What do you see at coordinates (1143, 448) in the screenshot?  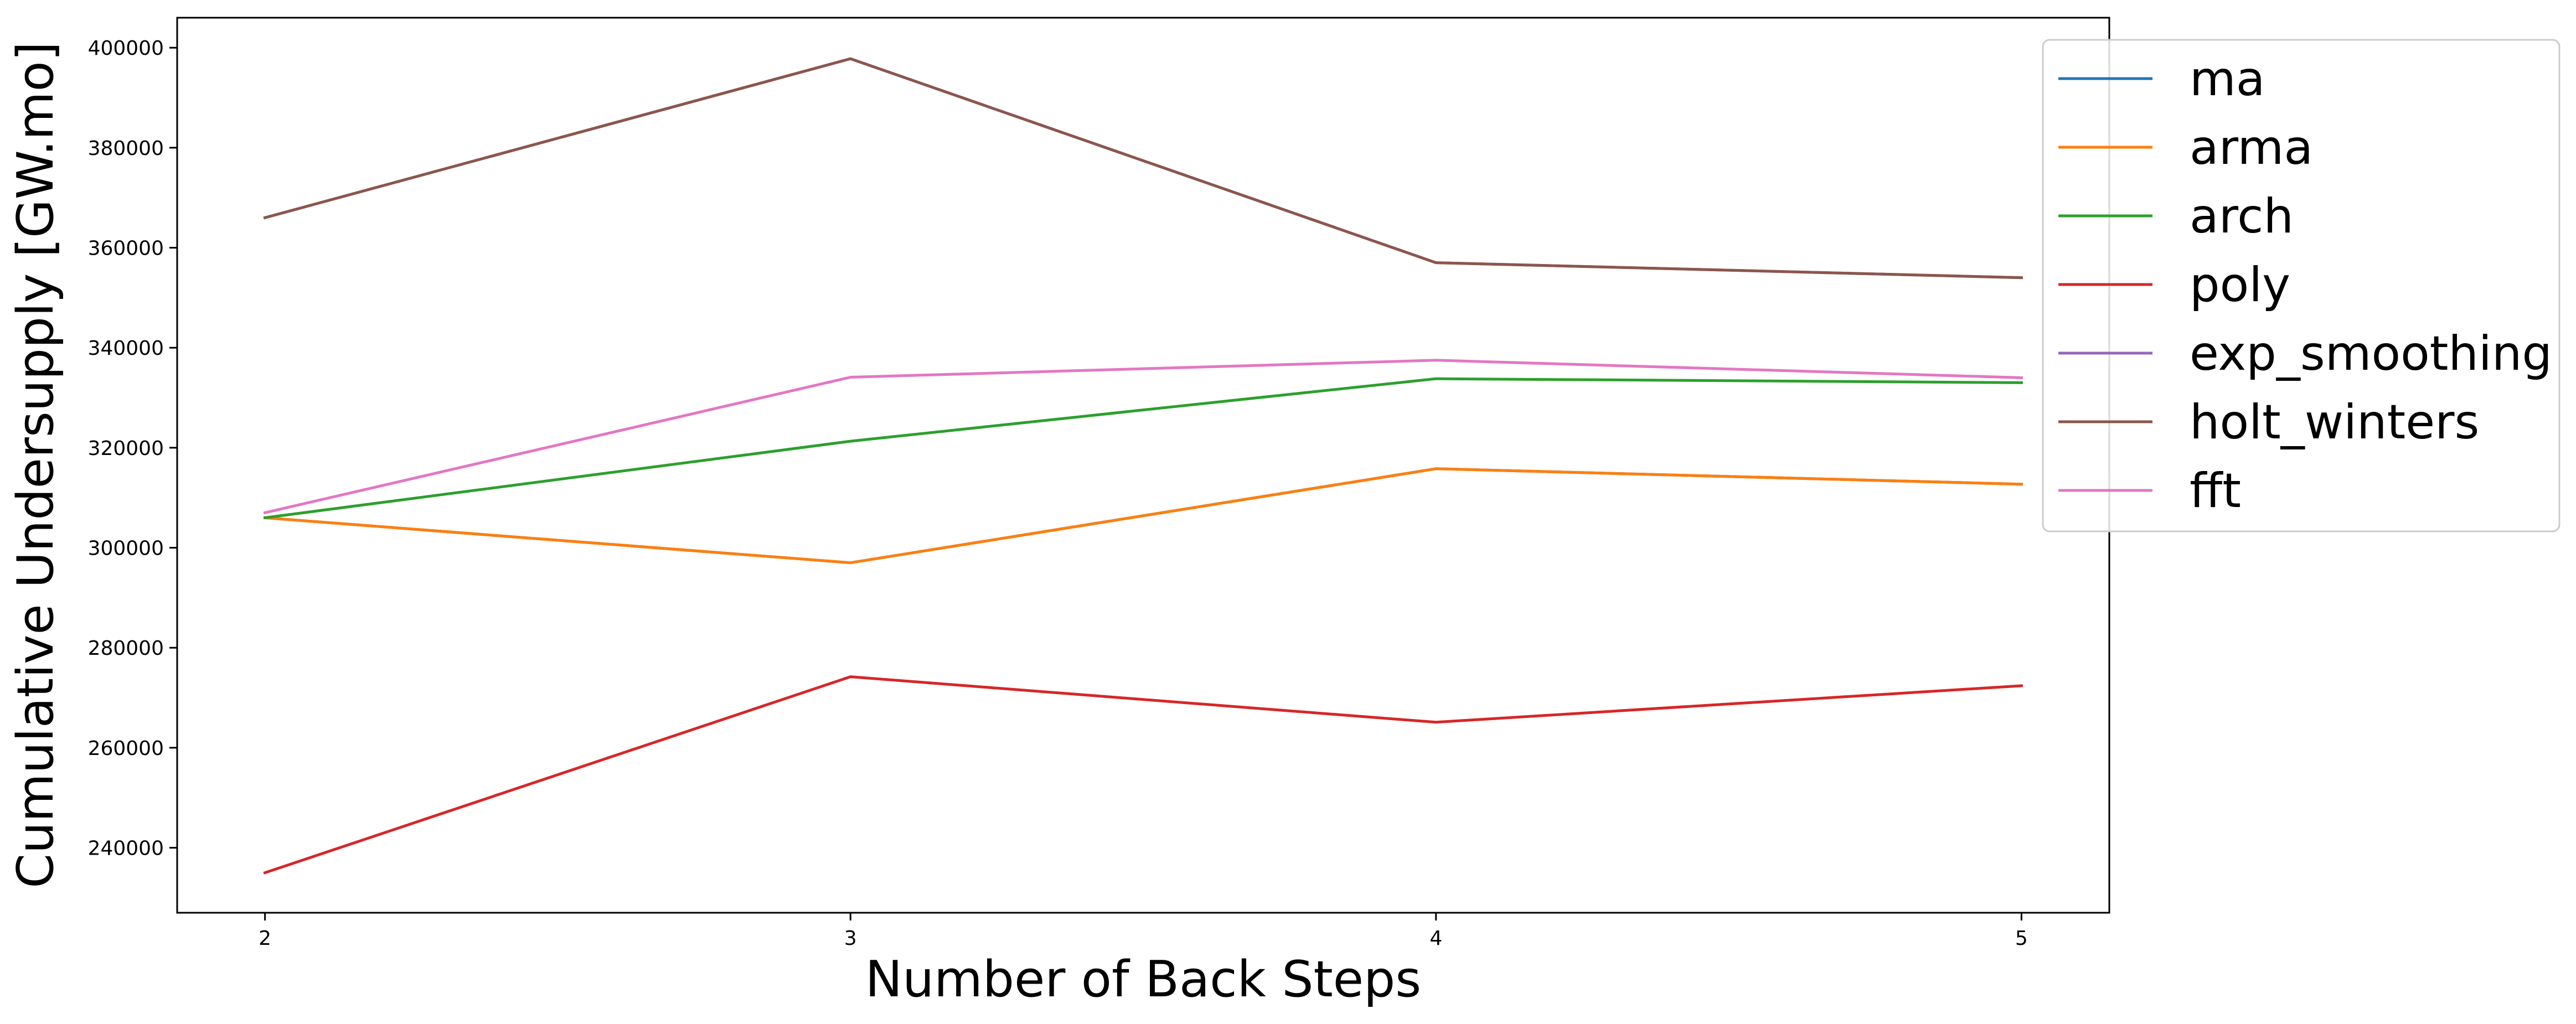 I see `series-line-arch` at bounding box center [1143, 448].